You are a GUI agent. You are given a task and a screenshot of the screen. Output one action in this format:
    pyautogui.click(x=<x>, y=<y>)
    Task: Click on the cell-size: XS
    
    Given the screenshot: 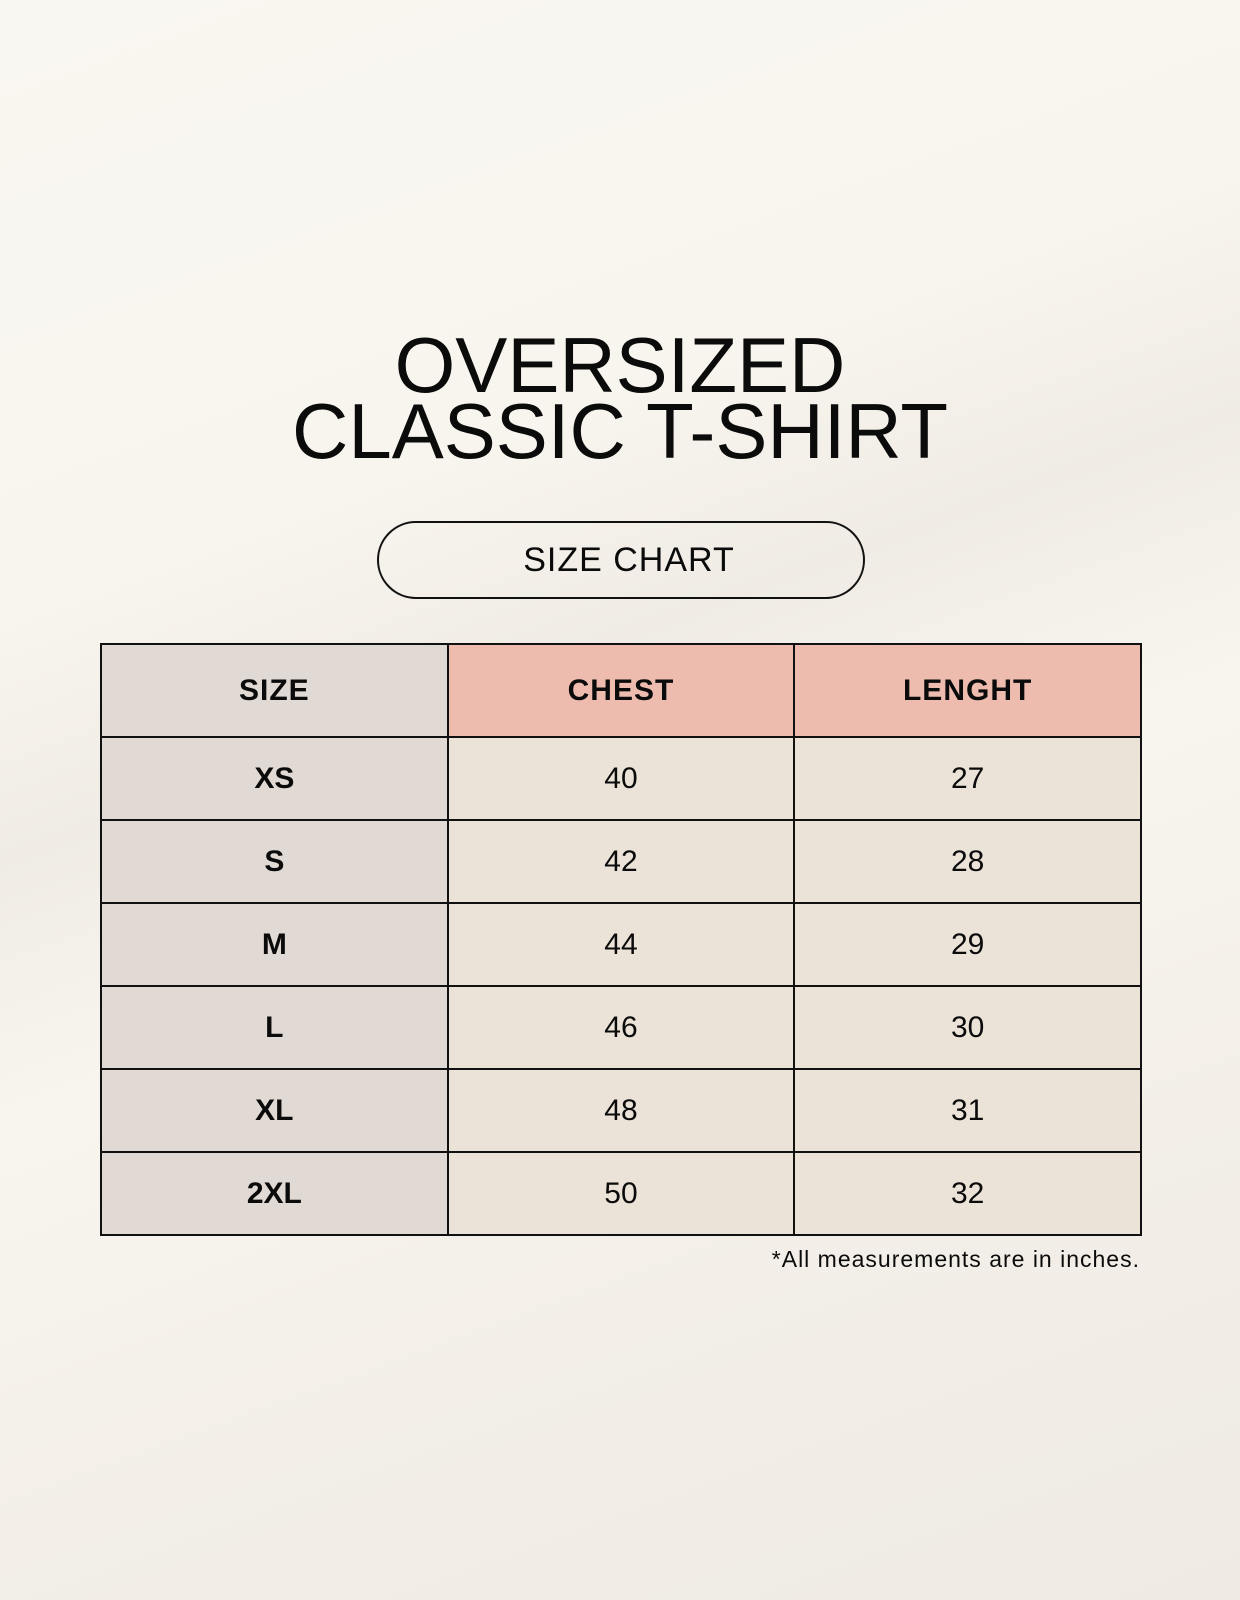 What is the action you would take?
    pyautogui.click(x=274, y=778)
    